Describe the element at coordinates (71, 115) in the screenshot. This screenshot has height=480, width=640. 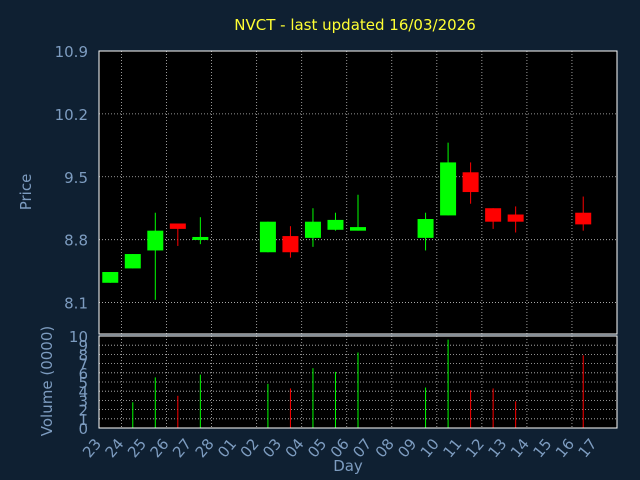
I see `price-tick-label: 10.2` at that location.